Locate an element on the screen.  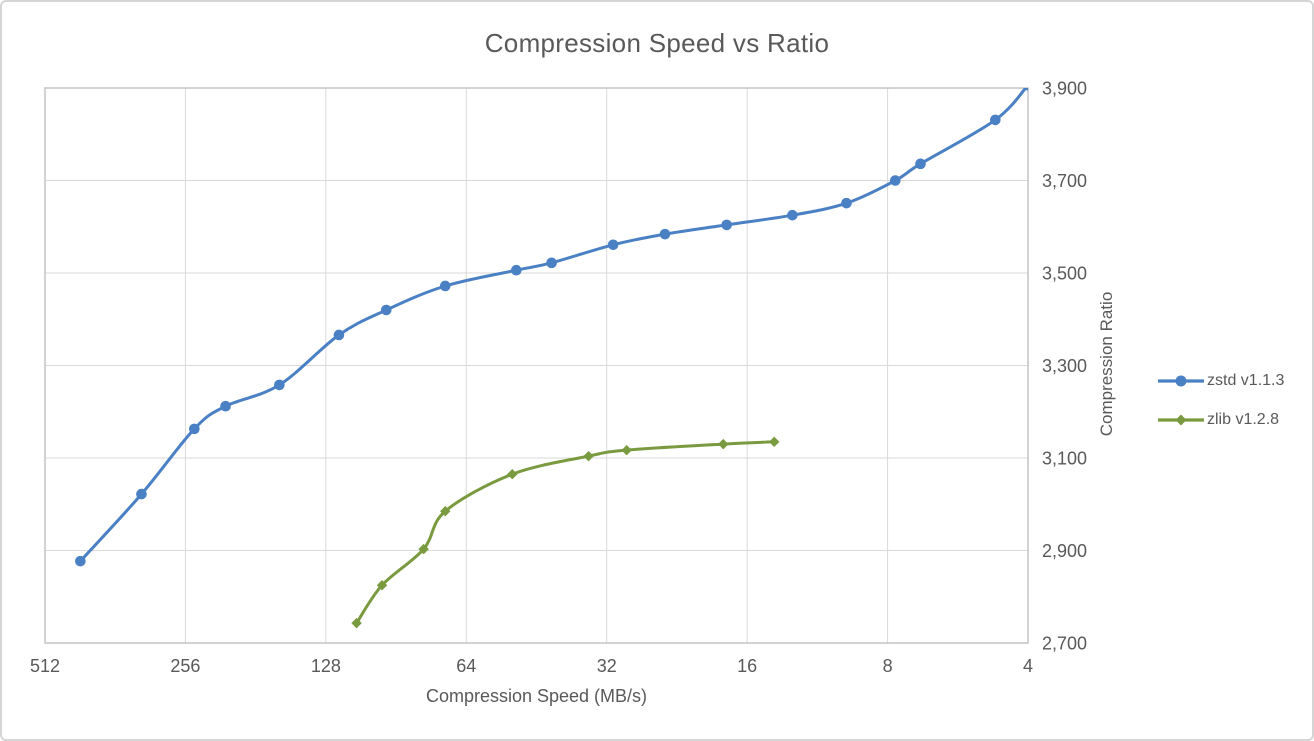
legend-label: zlib v1.2.8 is located at coordinates (1243, 419).